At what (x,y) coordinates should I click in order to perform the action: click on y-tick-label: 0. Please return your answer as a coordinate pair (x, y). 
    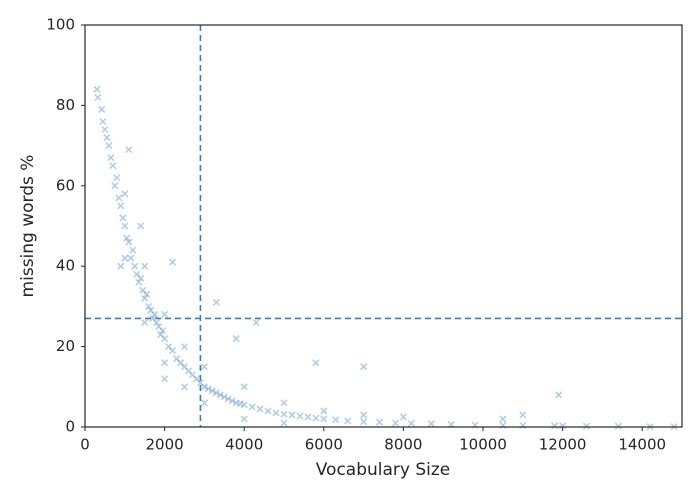
    Looking at the image, I should click on (70, 427).